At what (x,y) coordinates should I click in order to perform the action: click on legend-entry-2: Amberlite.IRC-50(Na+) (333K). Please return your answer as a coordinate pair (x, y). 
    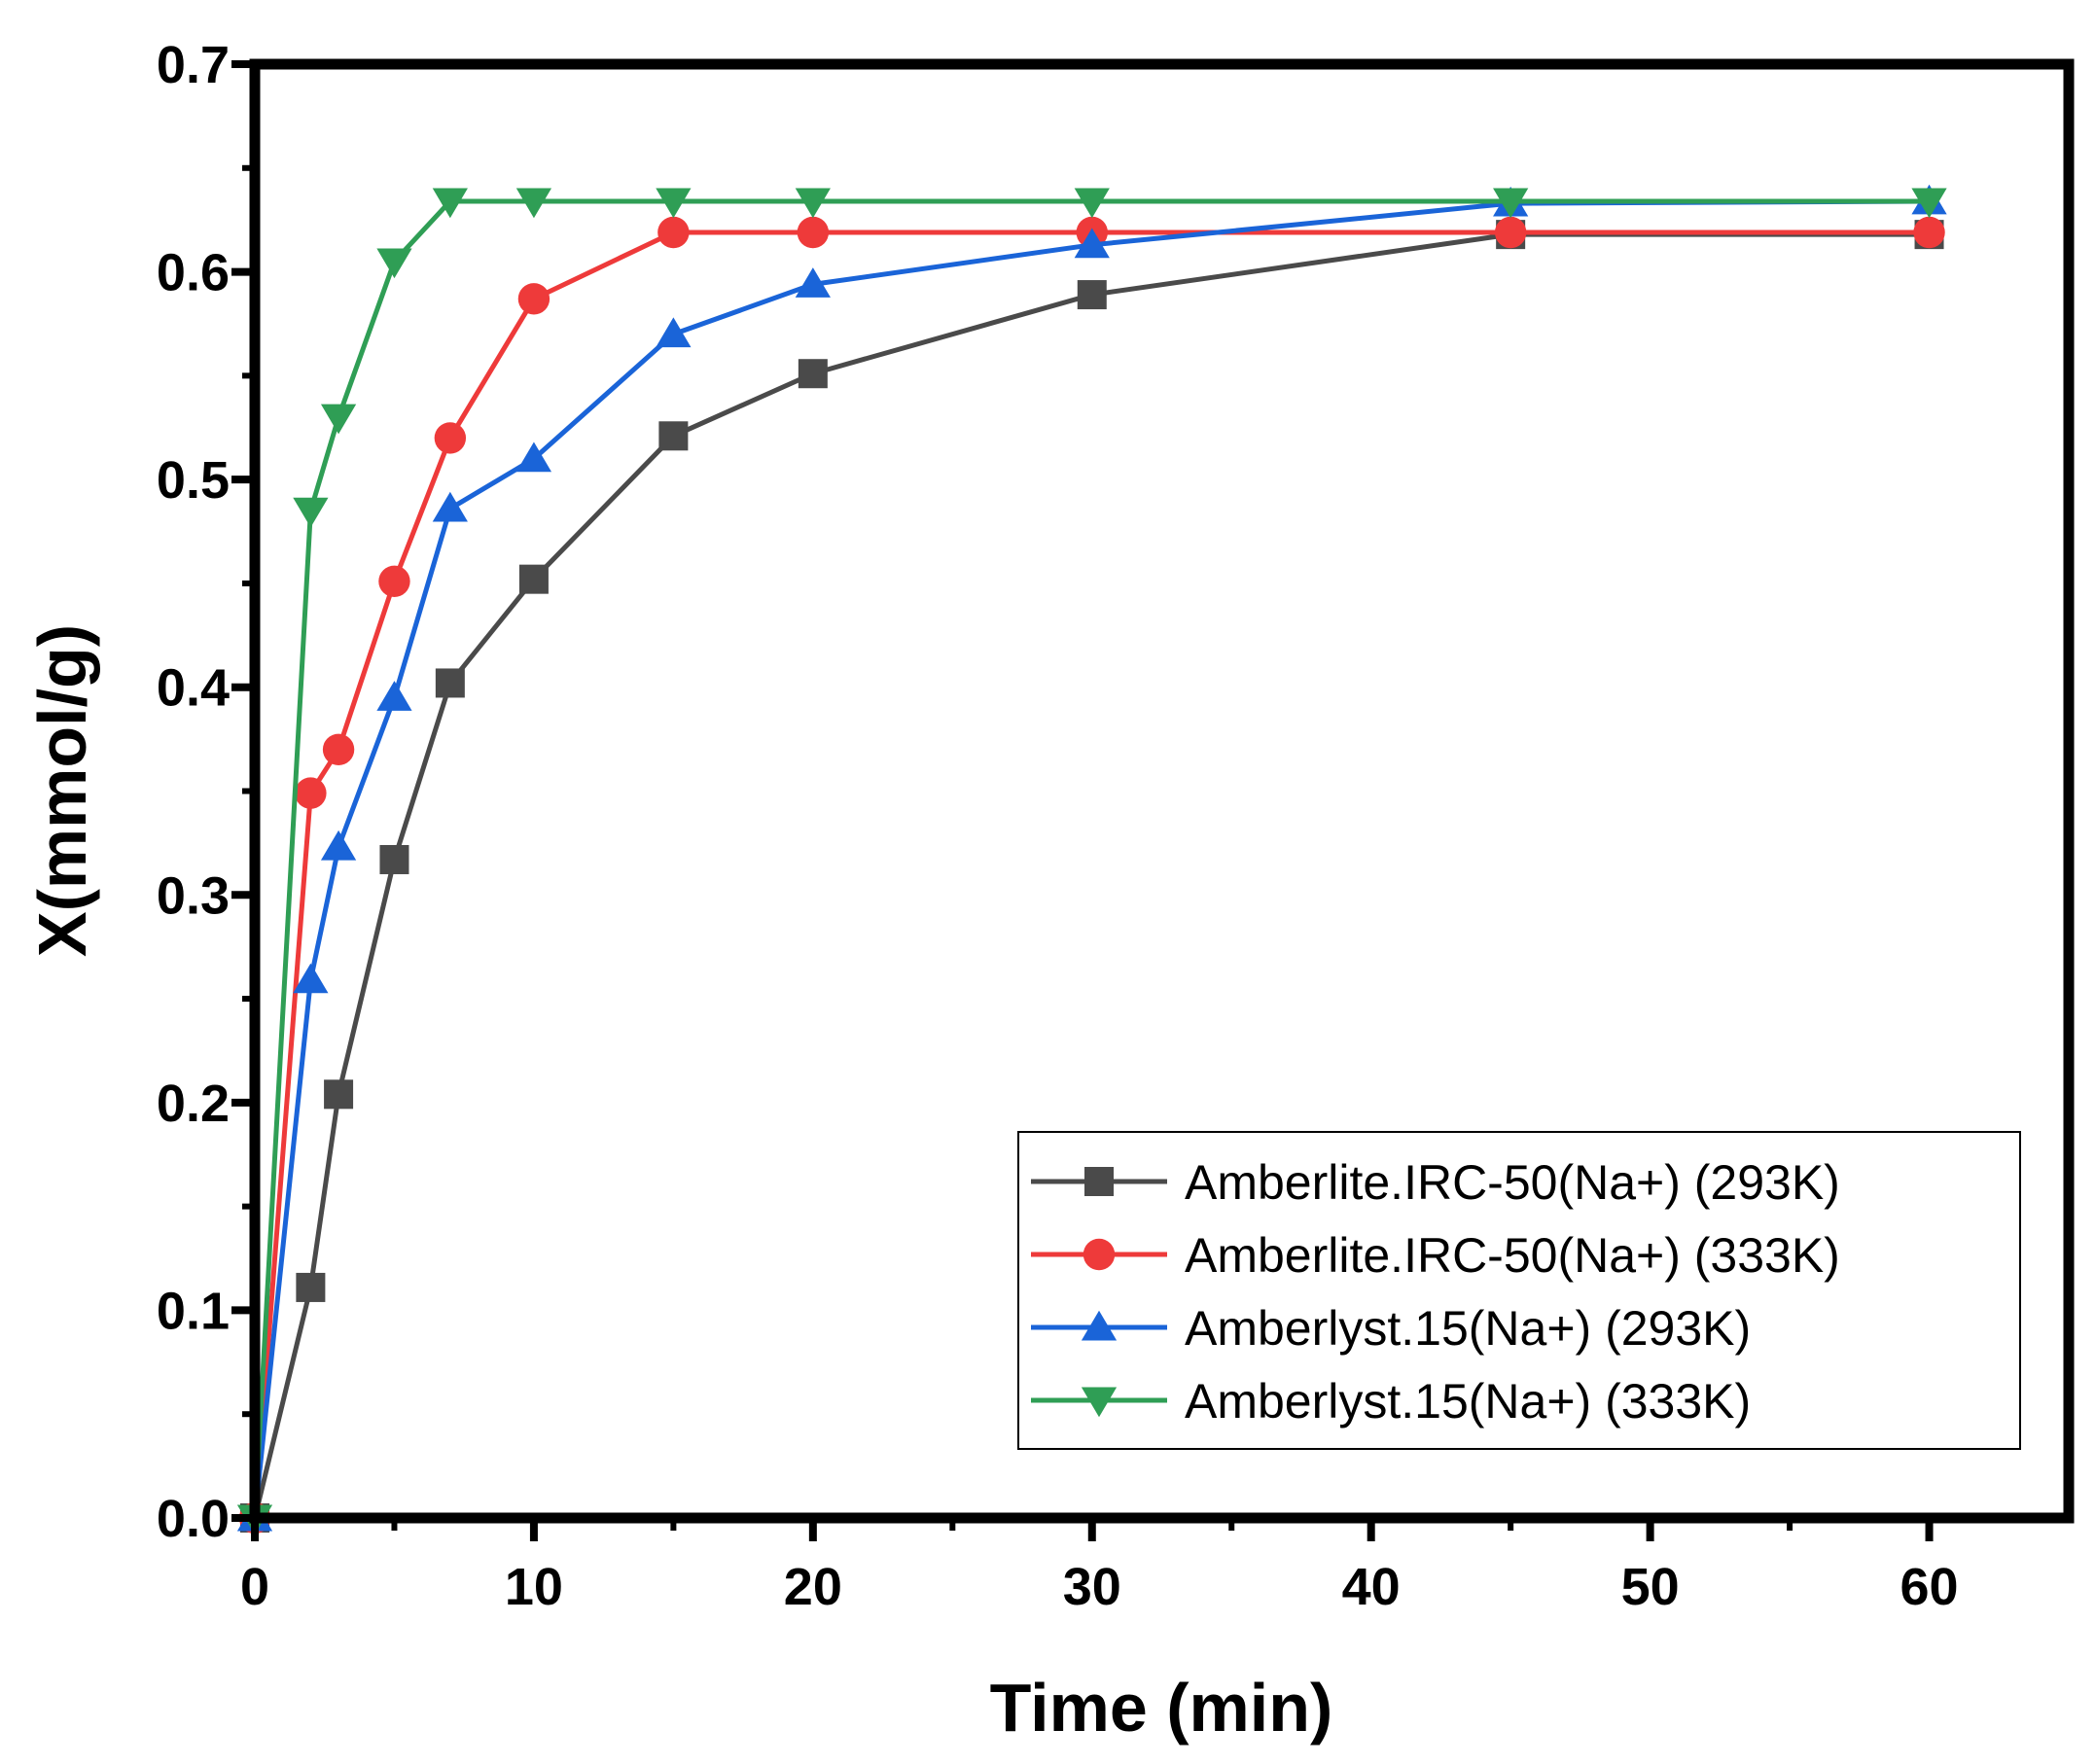
    Looking at the image, I should click on (1435, 1255).